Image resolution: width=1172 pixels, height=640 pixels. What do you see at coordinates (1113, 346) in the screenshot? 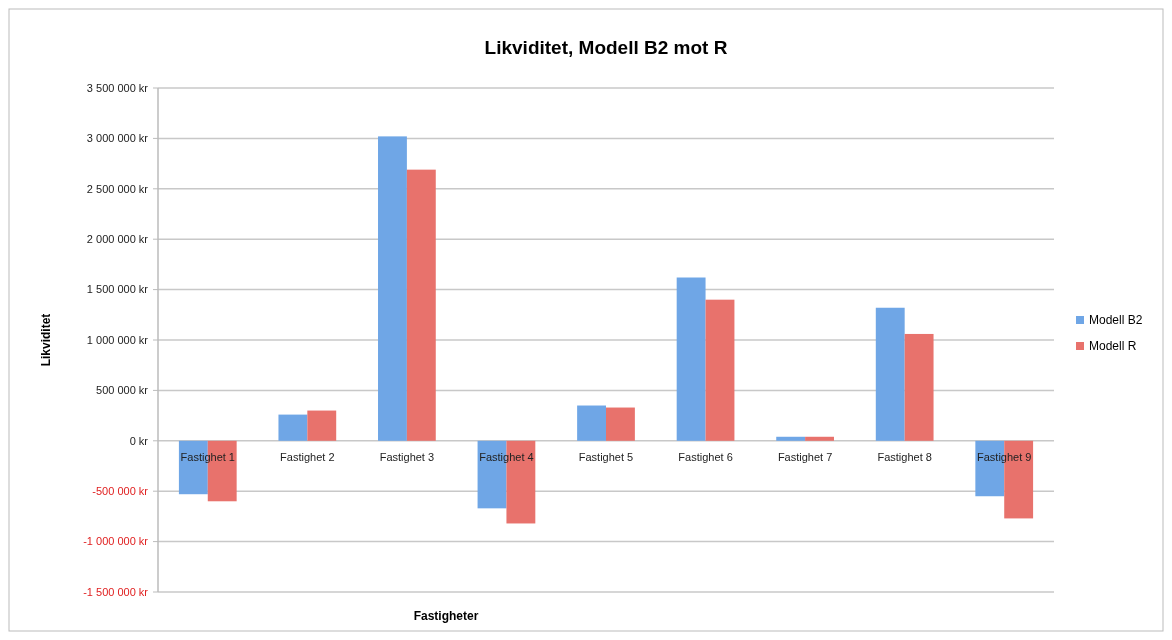
I see `legend-label: Modell R` at bounding box center [1113, 346].